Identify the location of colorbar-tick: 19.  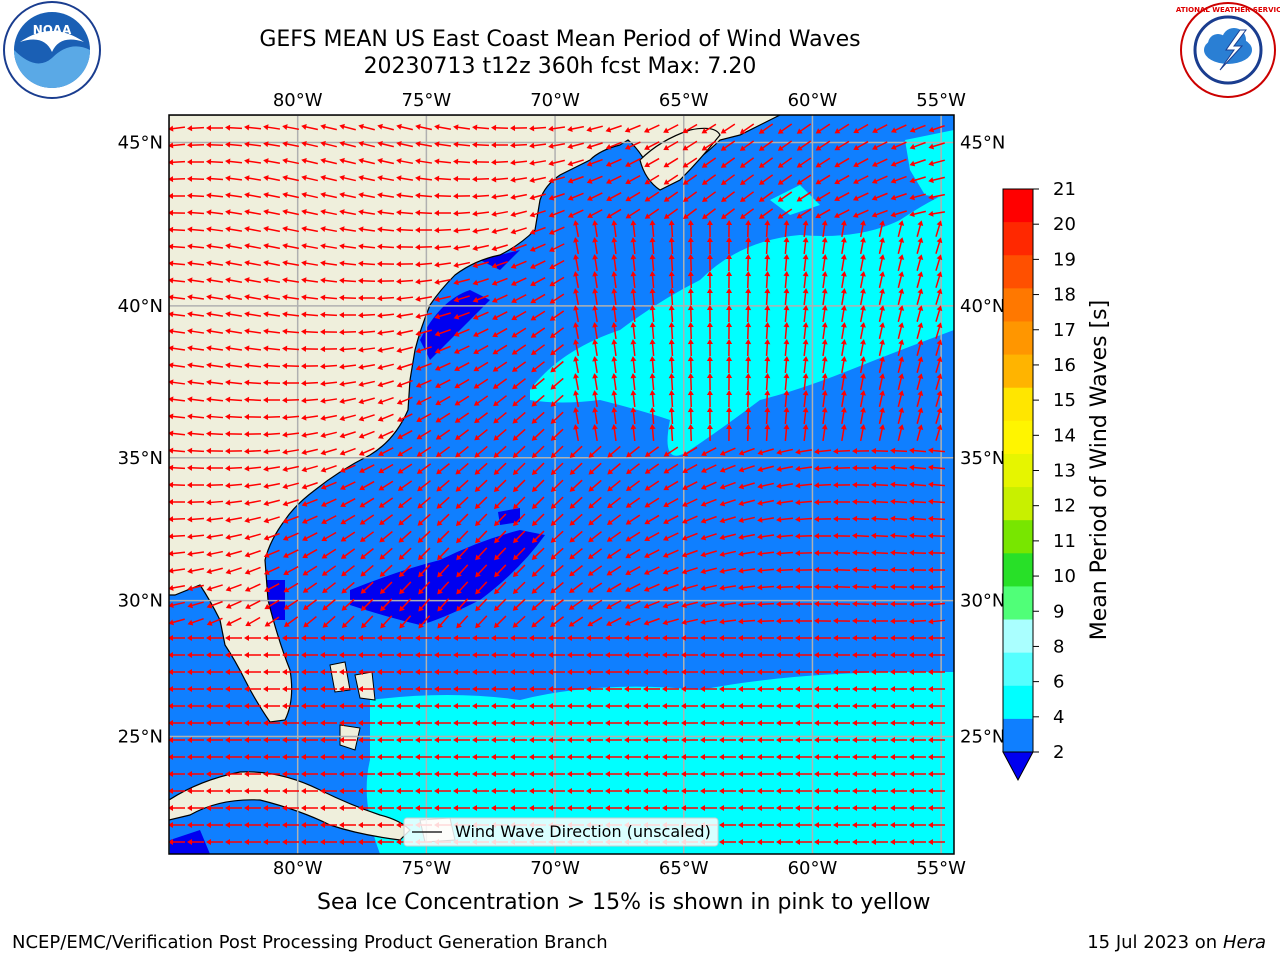
(1064, 259).